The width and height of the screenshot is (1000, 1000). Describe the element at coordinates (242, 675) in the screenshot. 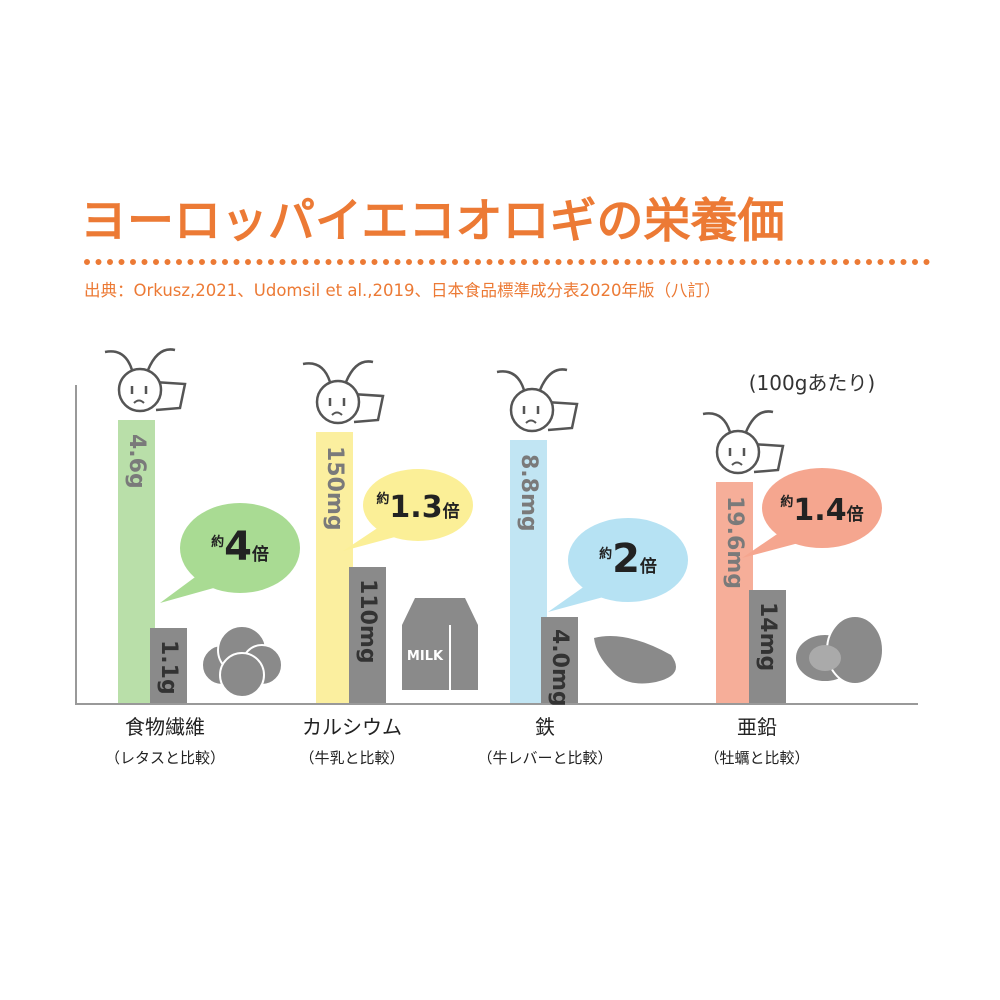

I see `lettuce-icon` at that location.